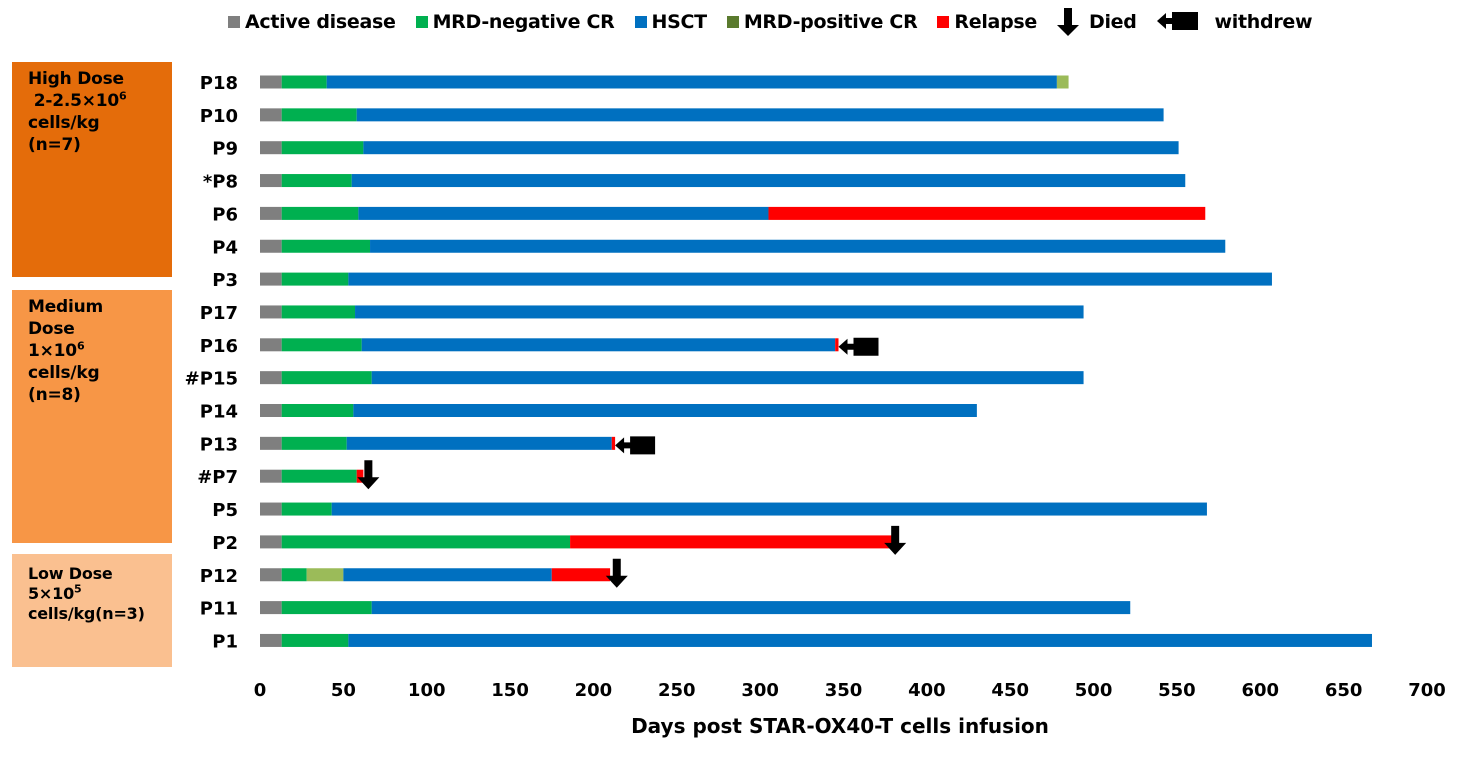 The width and height of the screenshot is (1464, 770). Describe the element at coordinates (1344, 690) in the screenshot. I see `x-tick-label: 650` at that location.